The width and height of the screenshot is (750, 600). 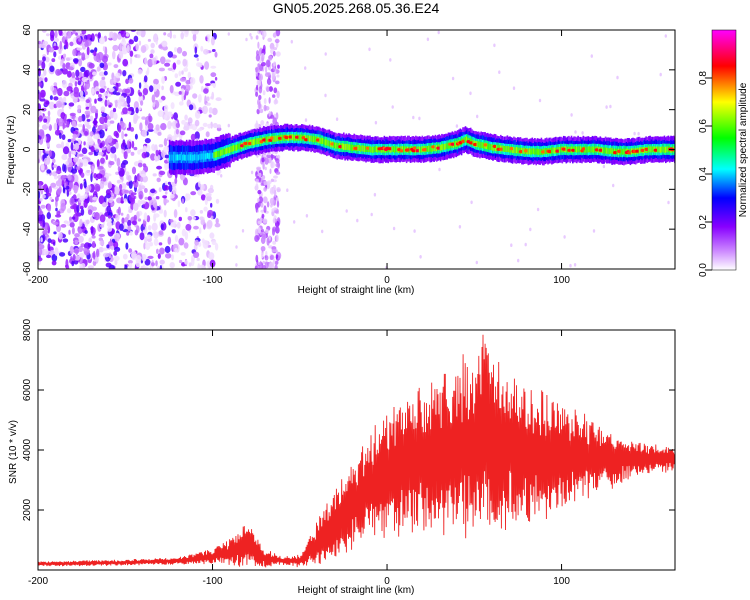 I want to click on spectrogram-y-tick-label: -20, so click(x=27, y=189).